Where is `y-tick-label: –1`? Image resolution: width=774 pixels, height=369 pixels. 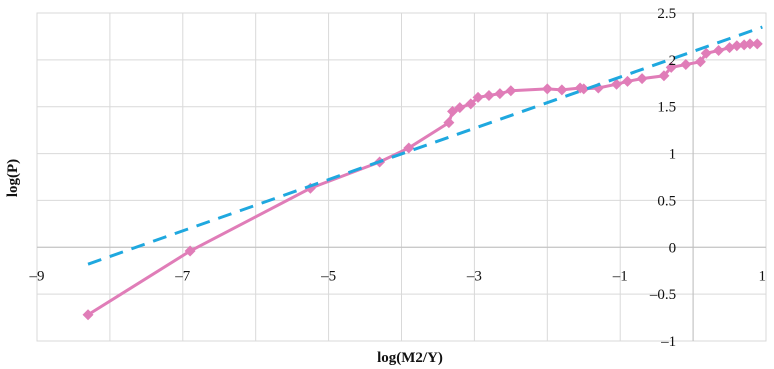
y-tick-label: –1 is located at coordinates (668, 342).